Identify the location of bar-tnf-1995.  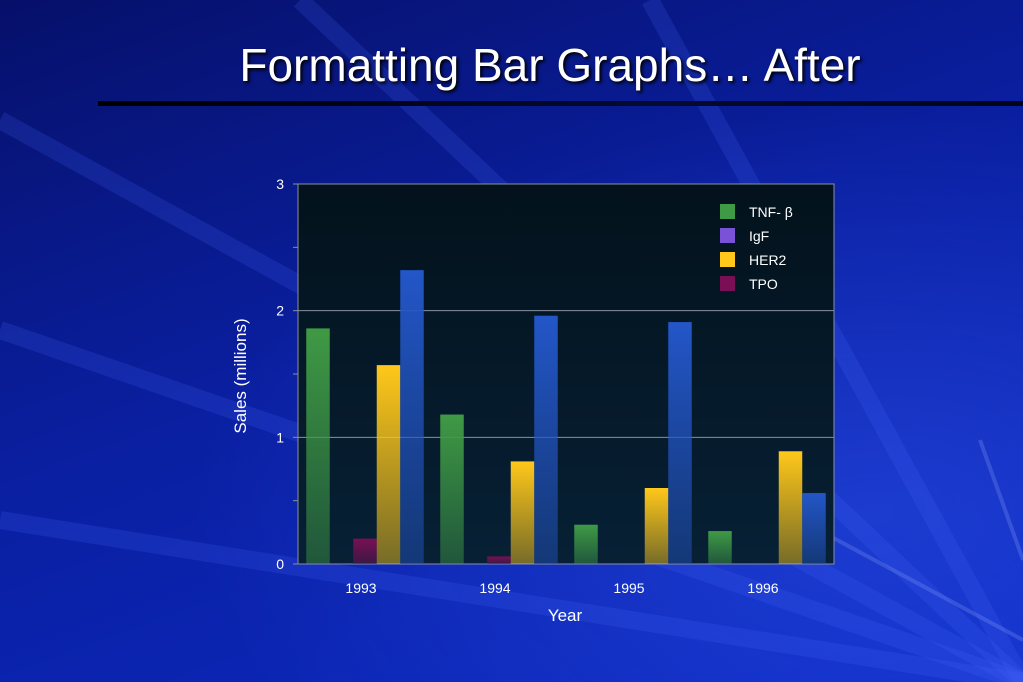
(586, 544).